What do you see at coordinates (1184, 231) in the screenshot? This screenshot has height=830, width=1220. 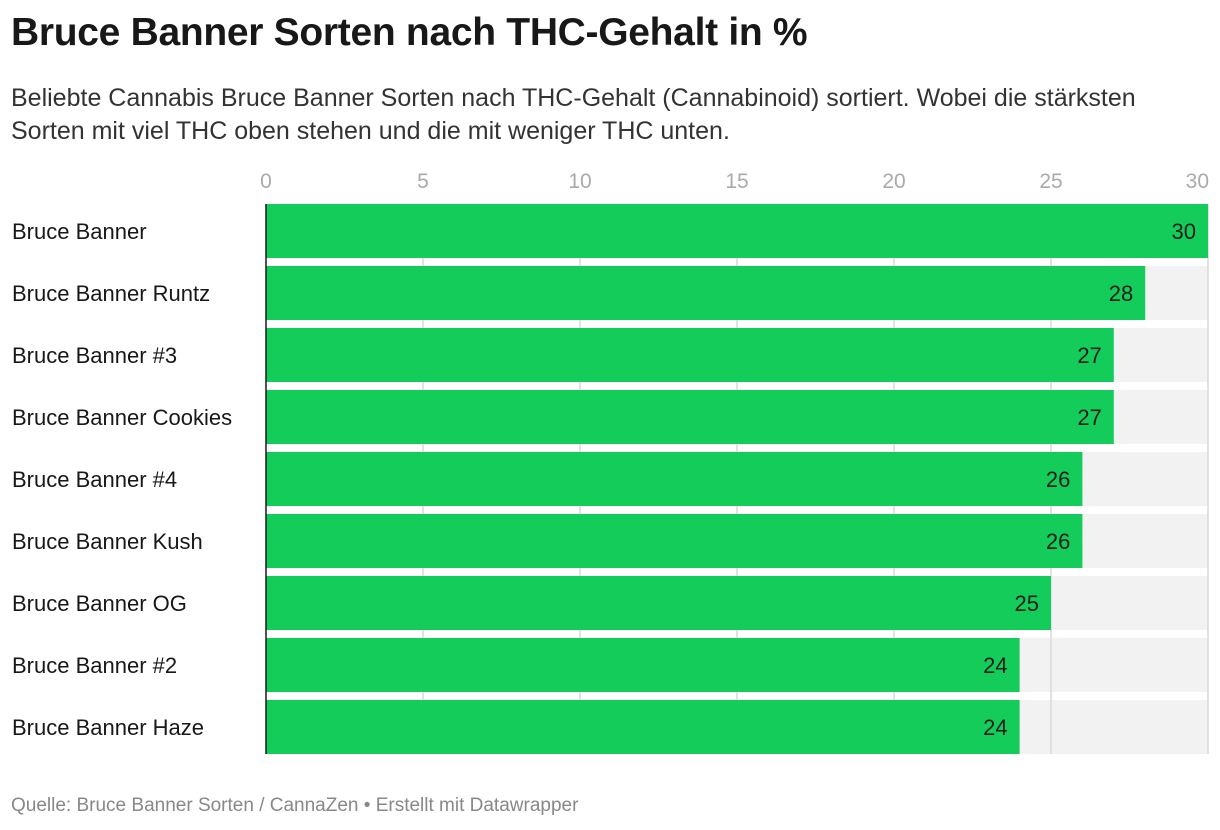 I see `value-label: 30` at bounding box center [1184, 231].